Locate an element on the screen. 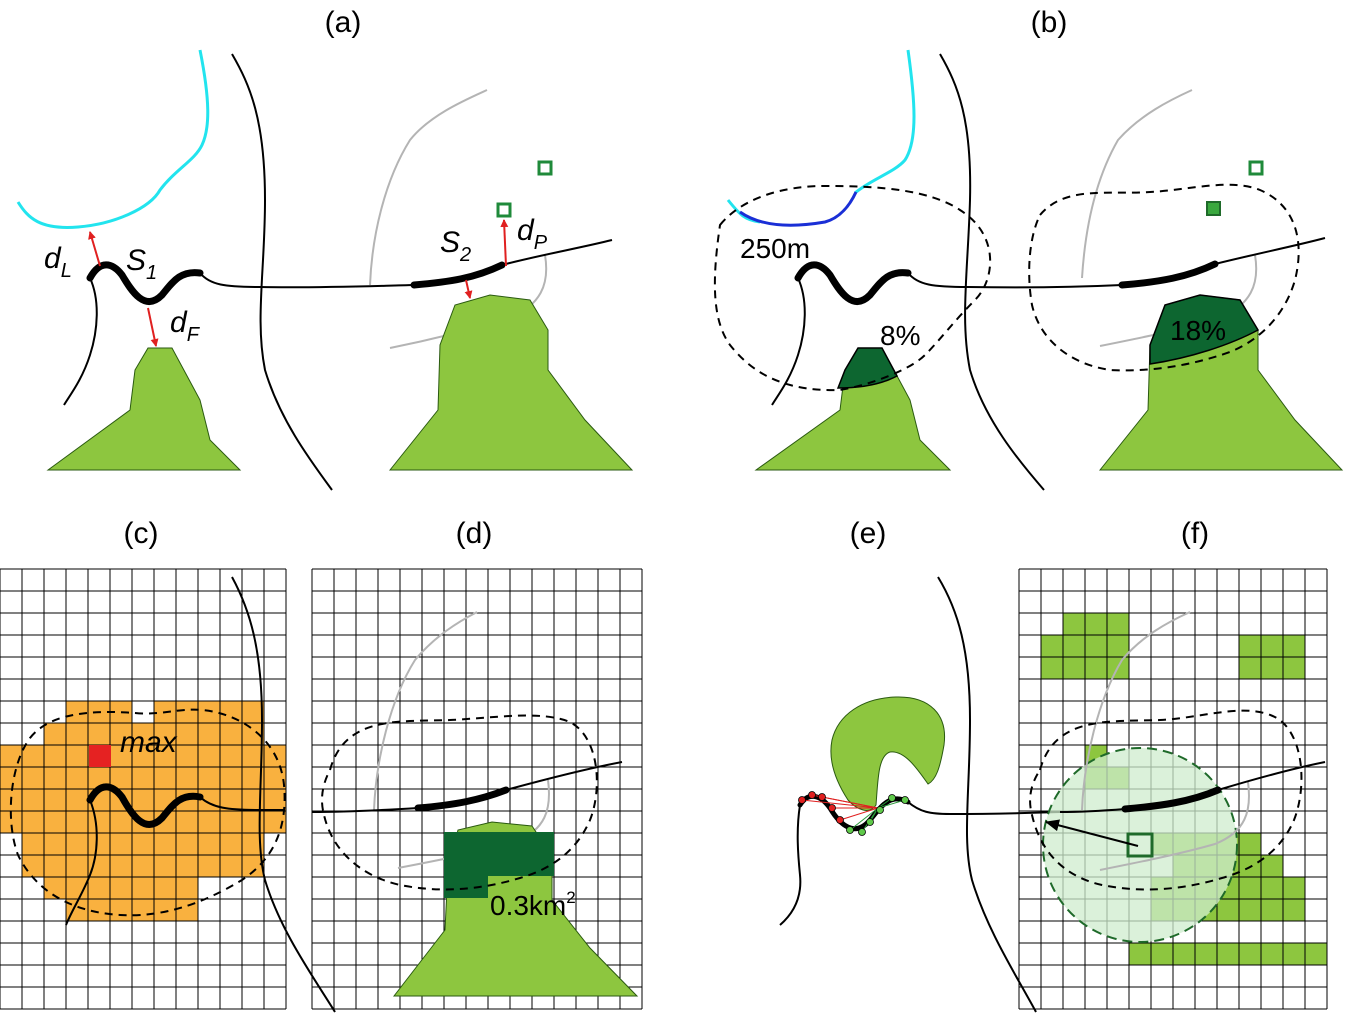  forest-polygon is located at coordinates (888, 753).